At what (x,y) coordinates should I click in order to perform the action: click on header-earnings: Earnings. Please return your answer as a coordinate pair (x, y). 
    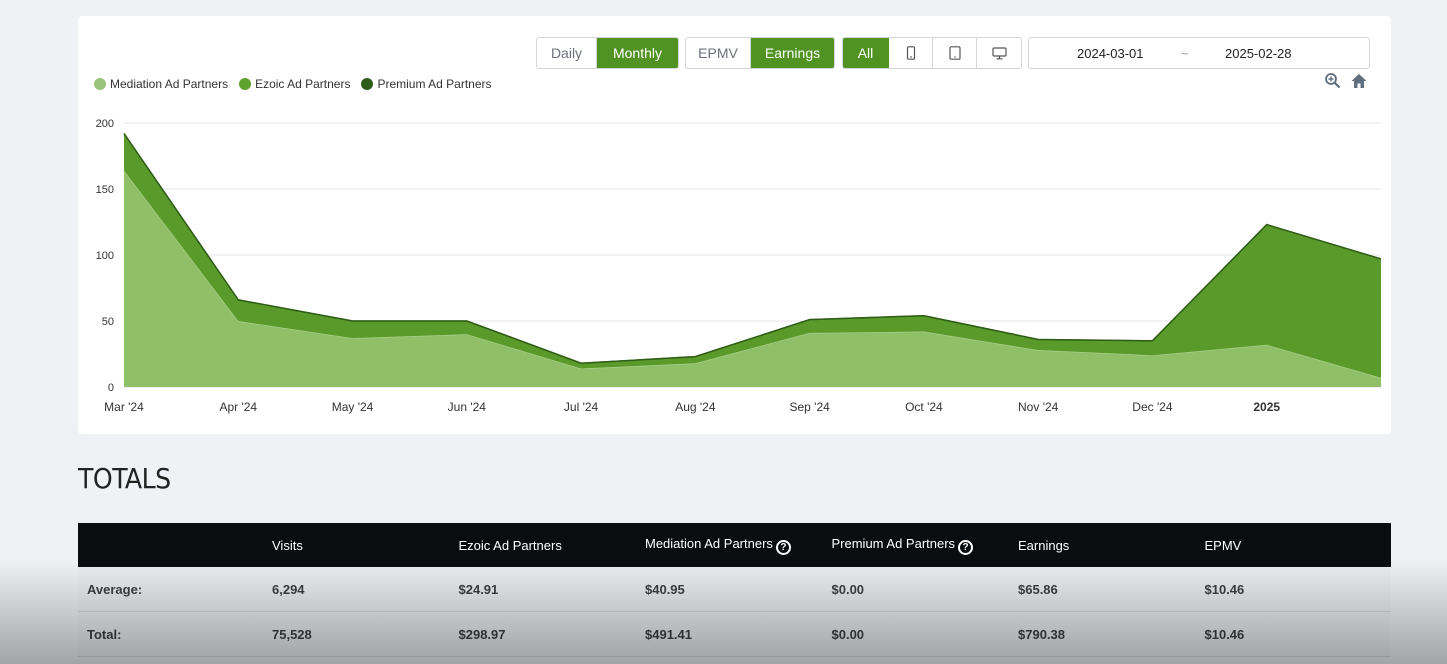
    Looking at the image, I should click on (1044, 545).